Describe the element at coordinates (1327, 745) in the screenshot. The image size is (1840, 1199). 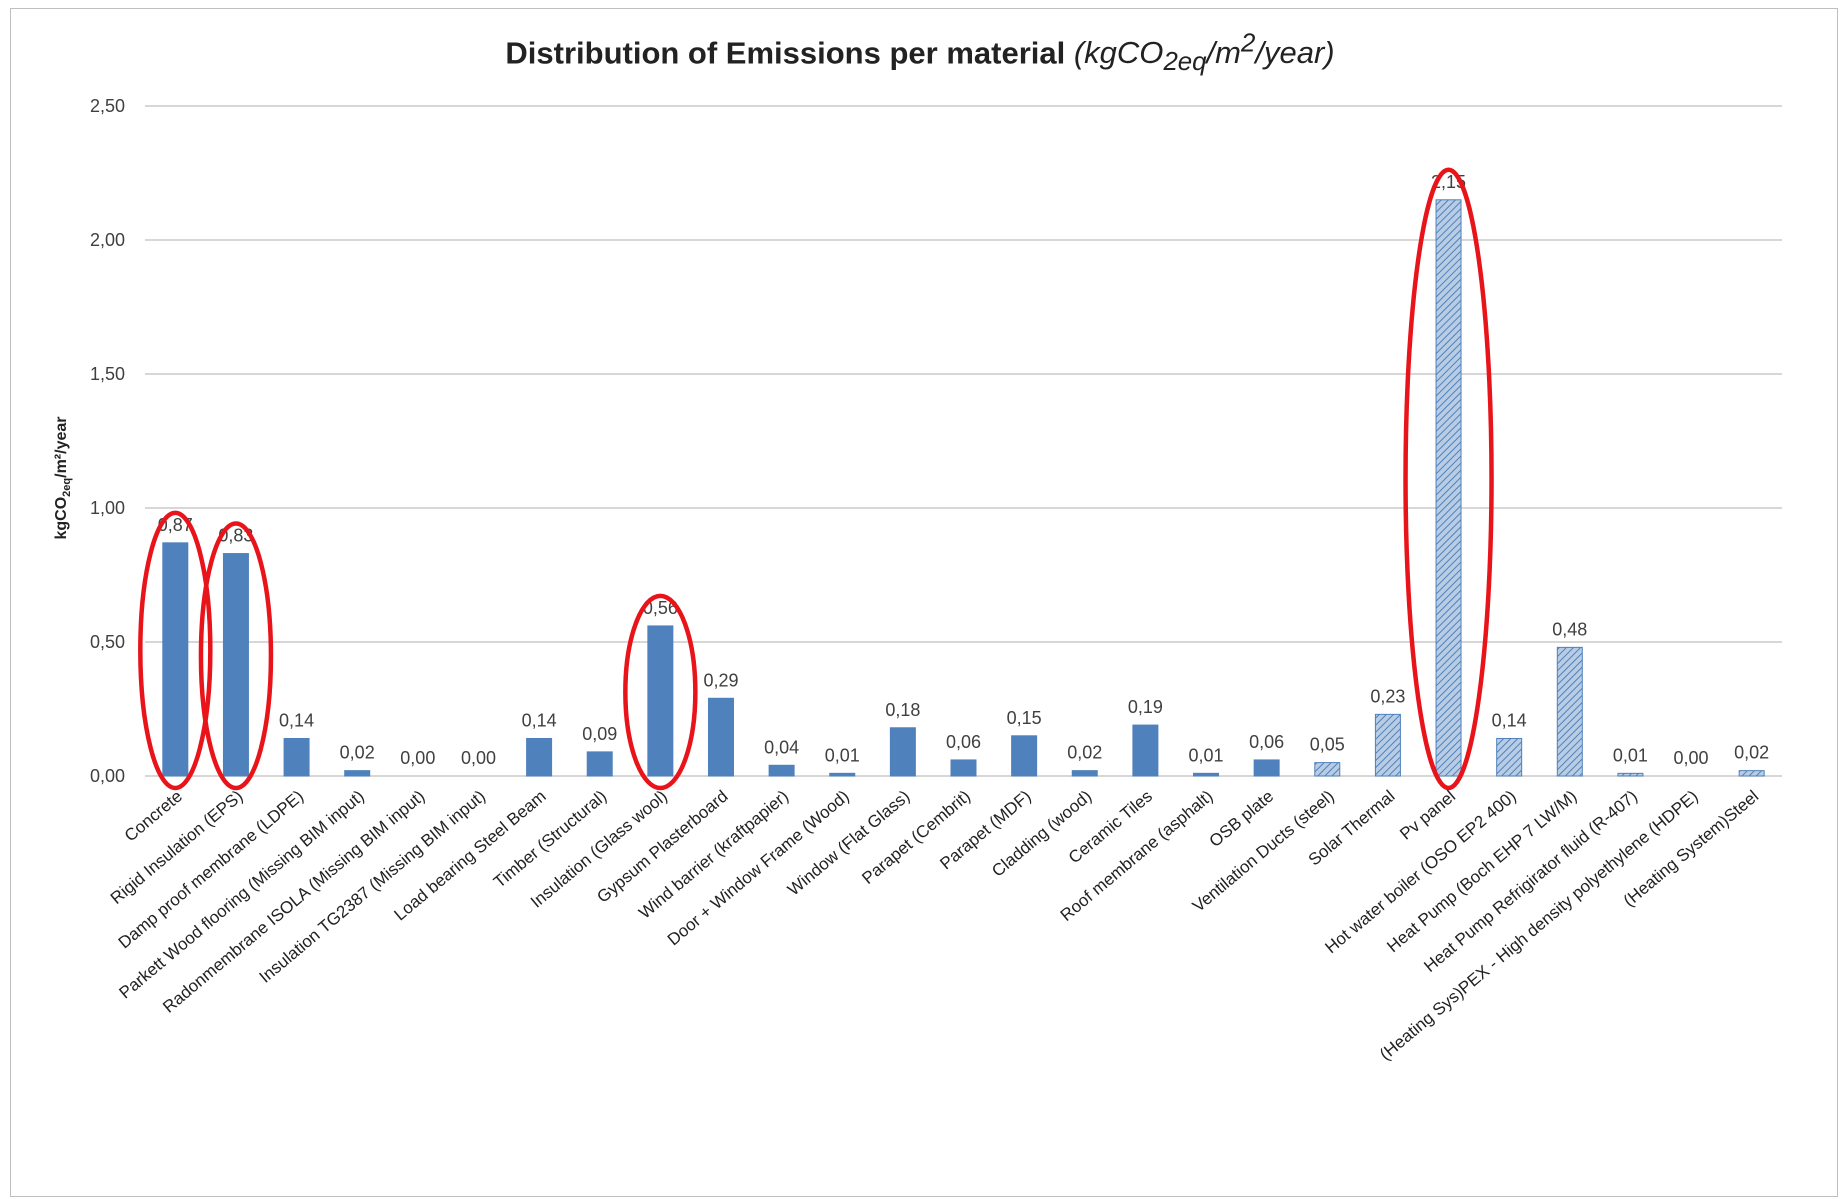
I see `data-label: 0,05` at that location.